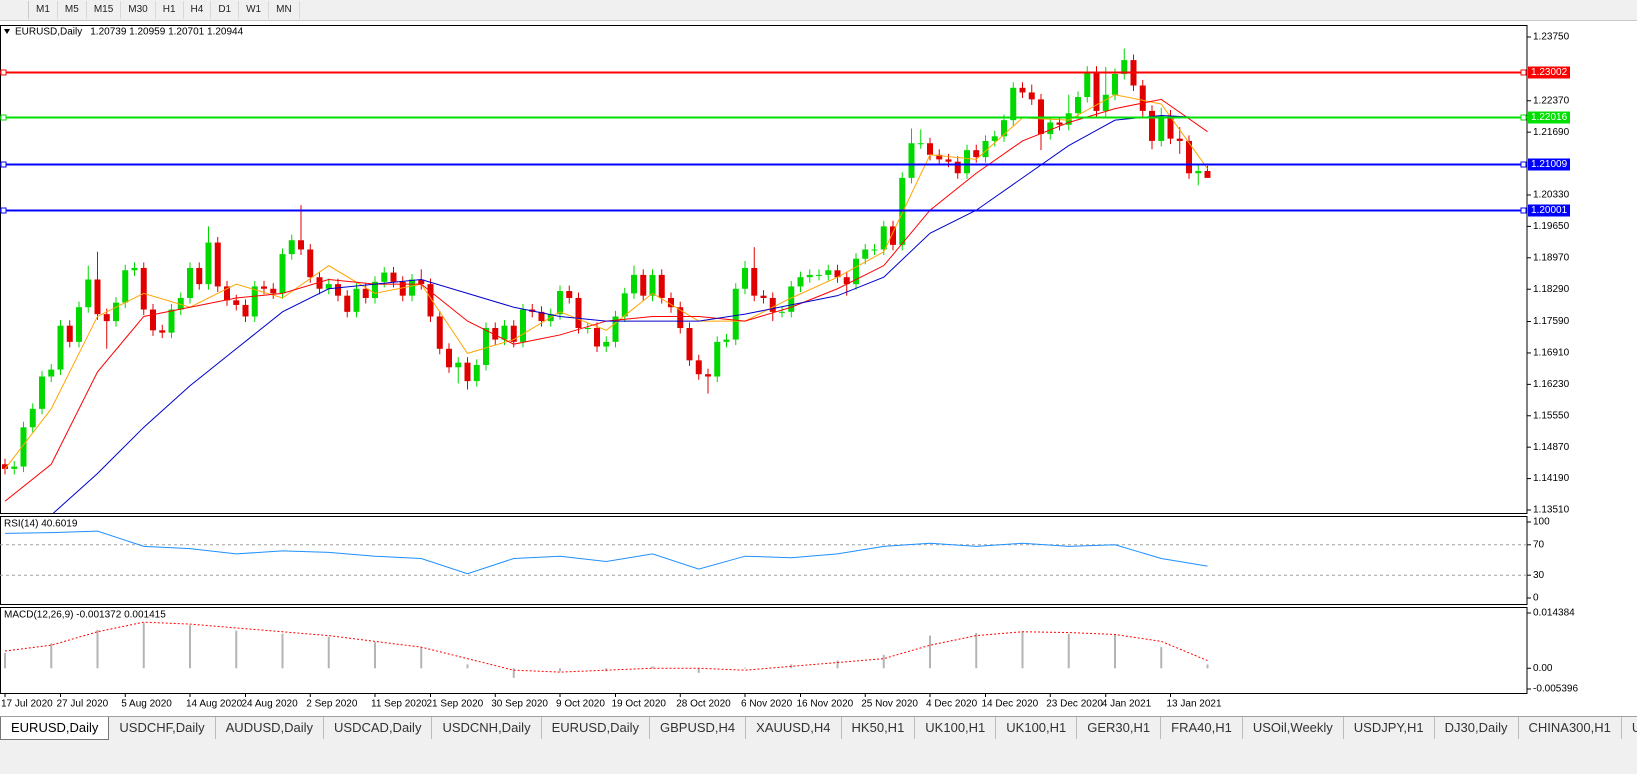 The image size is (1637, 774). I want to click on x-tick-label: 14 Aug 2020, so click(214, 704).